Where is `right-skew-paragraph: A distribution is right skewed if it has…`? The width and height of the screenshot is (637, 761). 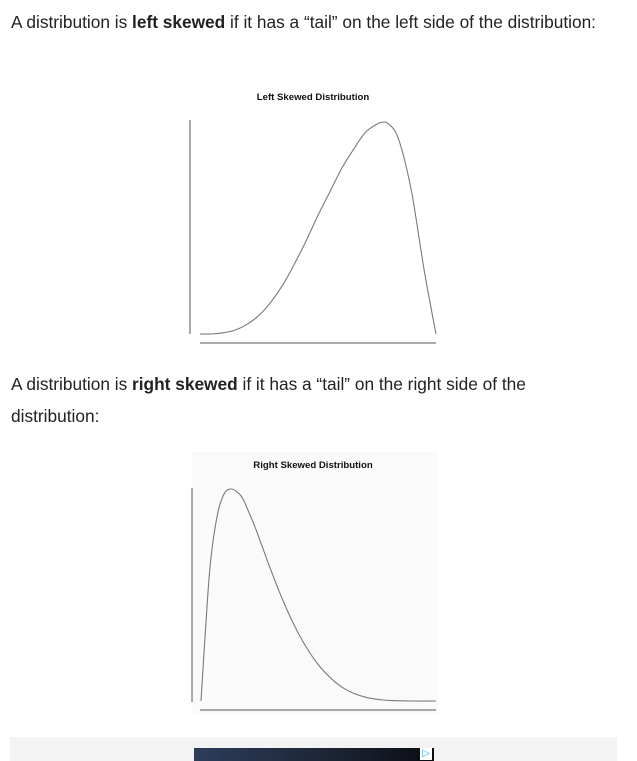 right-skew-paragraph: A distribution is right skewed if it has… is located at coordinates (291, 400).